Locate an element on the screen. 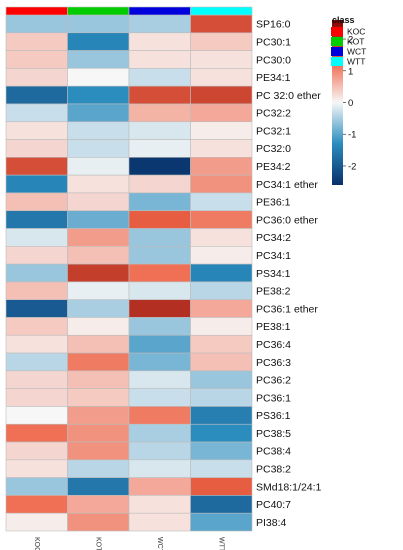  legend-swatch is located at coordinates (337, 61).